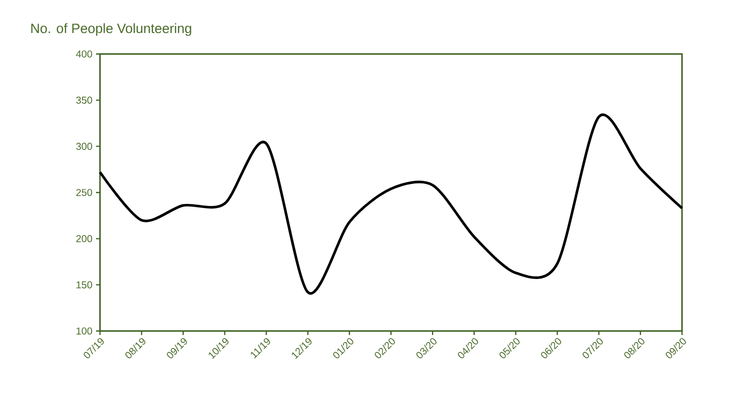 This screenshot has height=406, width=741. What do you see at coordinates (84, 192) in the screenshot?
I see `y-tick-label: 250` at bounding box center [84, 192].